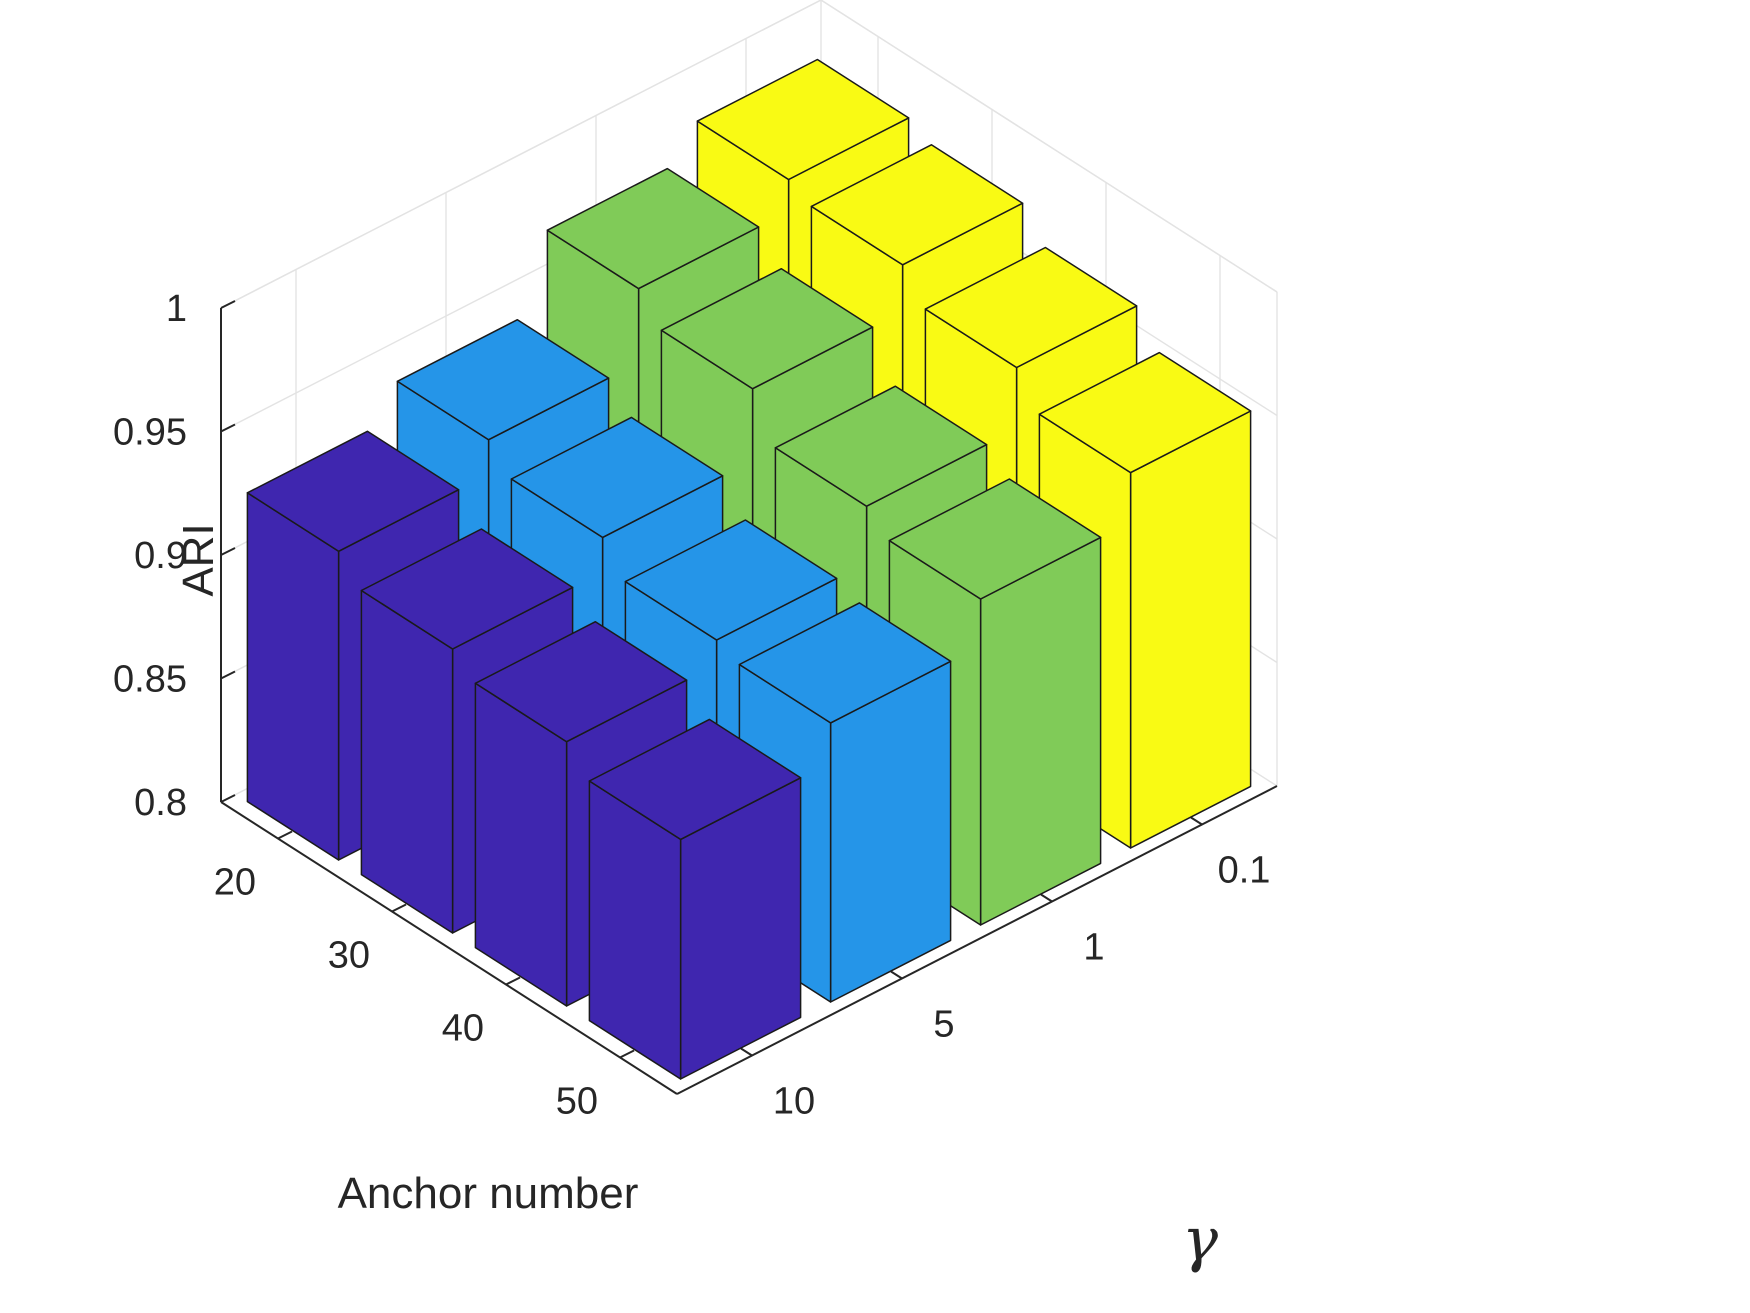 The height and width of the screenshot is (1313, 1750). Describe the element at coordinates (235, 883) in the screenshot. I see `anchor-tick-label: 20` at that location.